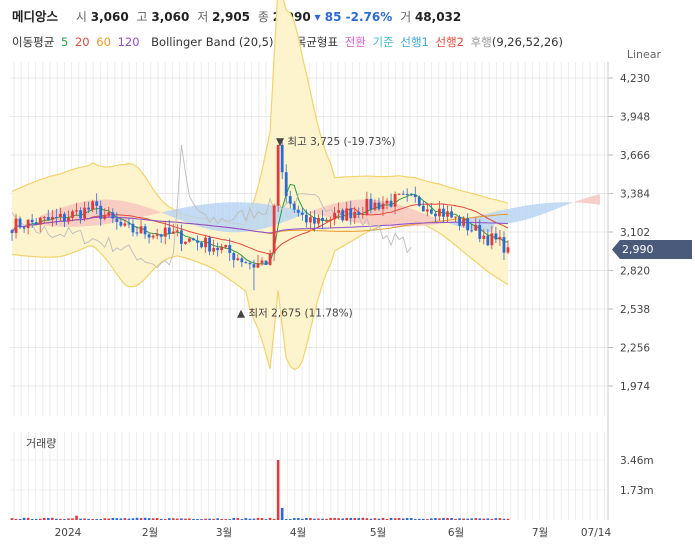 This screenshot has height=558, width=695. What do you see at coordinates (527, 42) in the screenshot?
I see `ich-params-label: (9,26,52,26)` at bounding box center [527, 42].